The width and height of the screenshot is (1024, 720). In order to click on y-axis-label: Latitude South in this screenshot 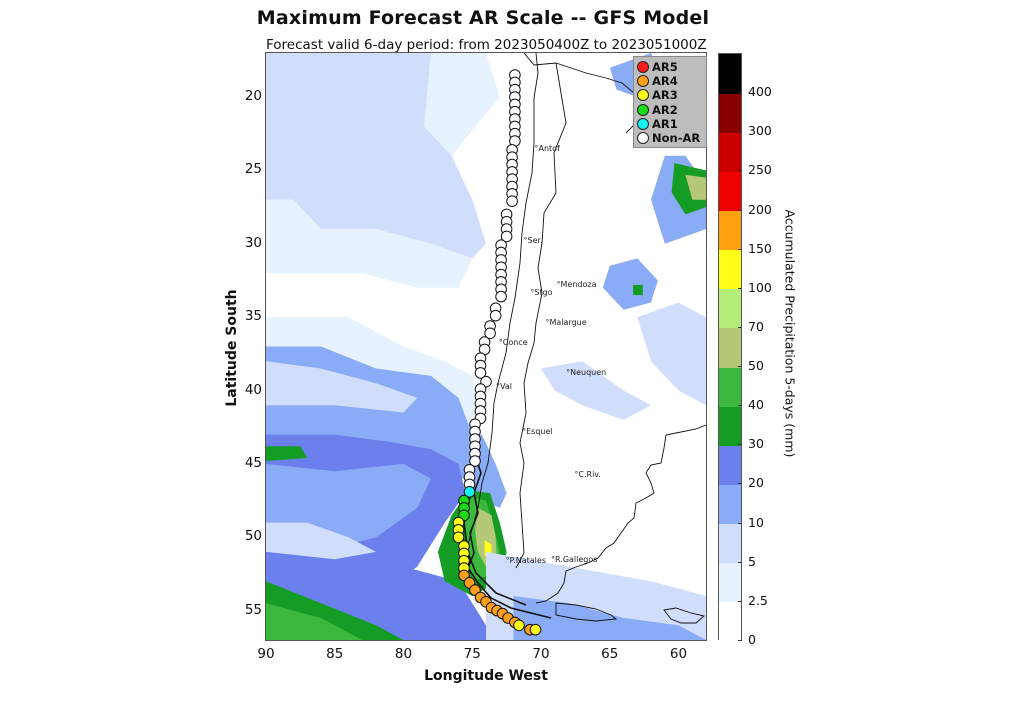, I will do `click(232, 348)`.